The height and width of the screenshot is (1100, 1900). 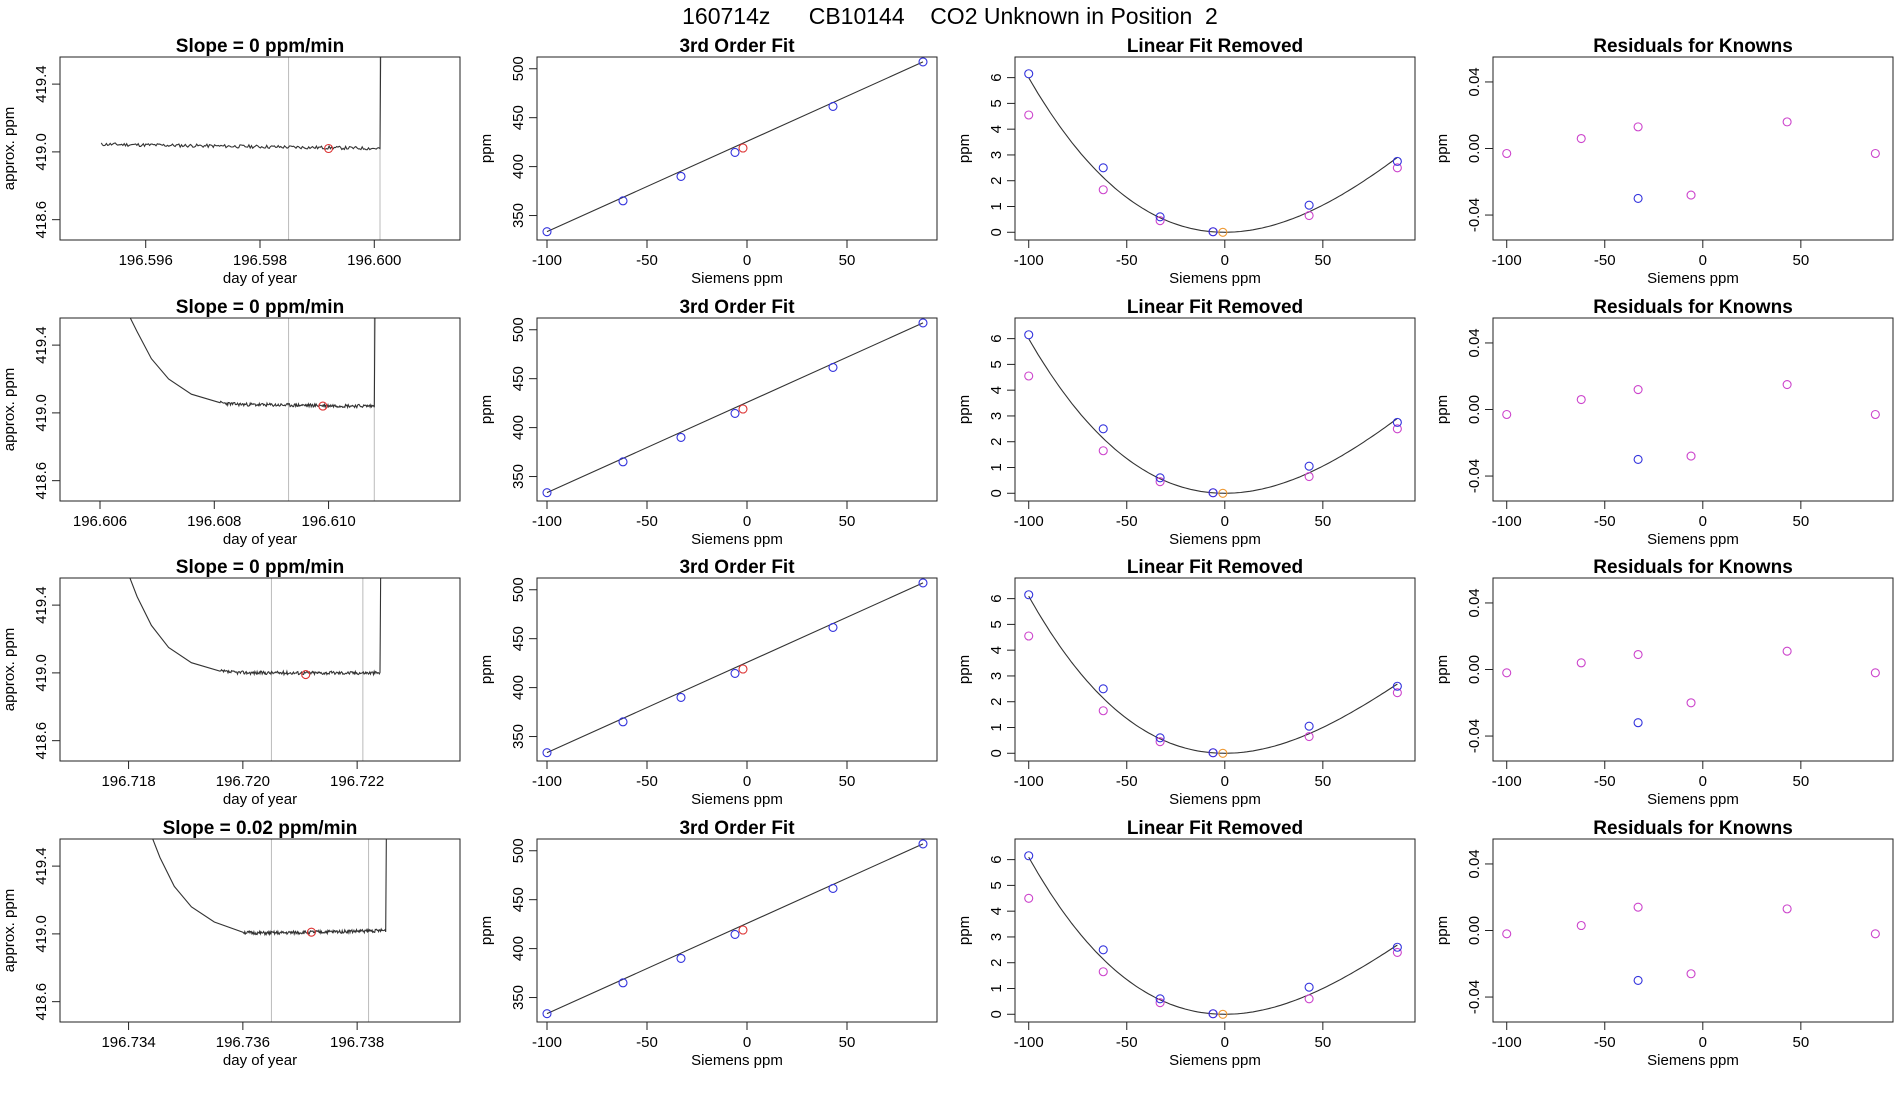 What do you see at coordinates (260, 828) in the screenshot?
I see `panel-title: Slope = 0.02 ppm/min` at bounding box center [260, 828].